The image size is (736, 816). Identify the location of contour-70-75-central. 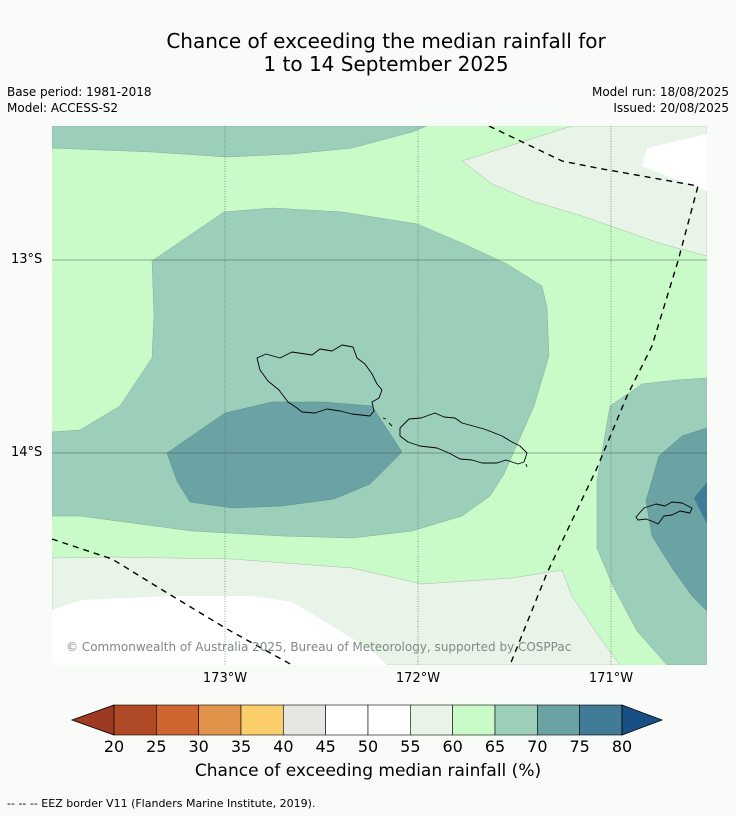
(284, 455).